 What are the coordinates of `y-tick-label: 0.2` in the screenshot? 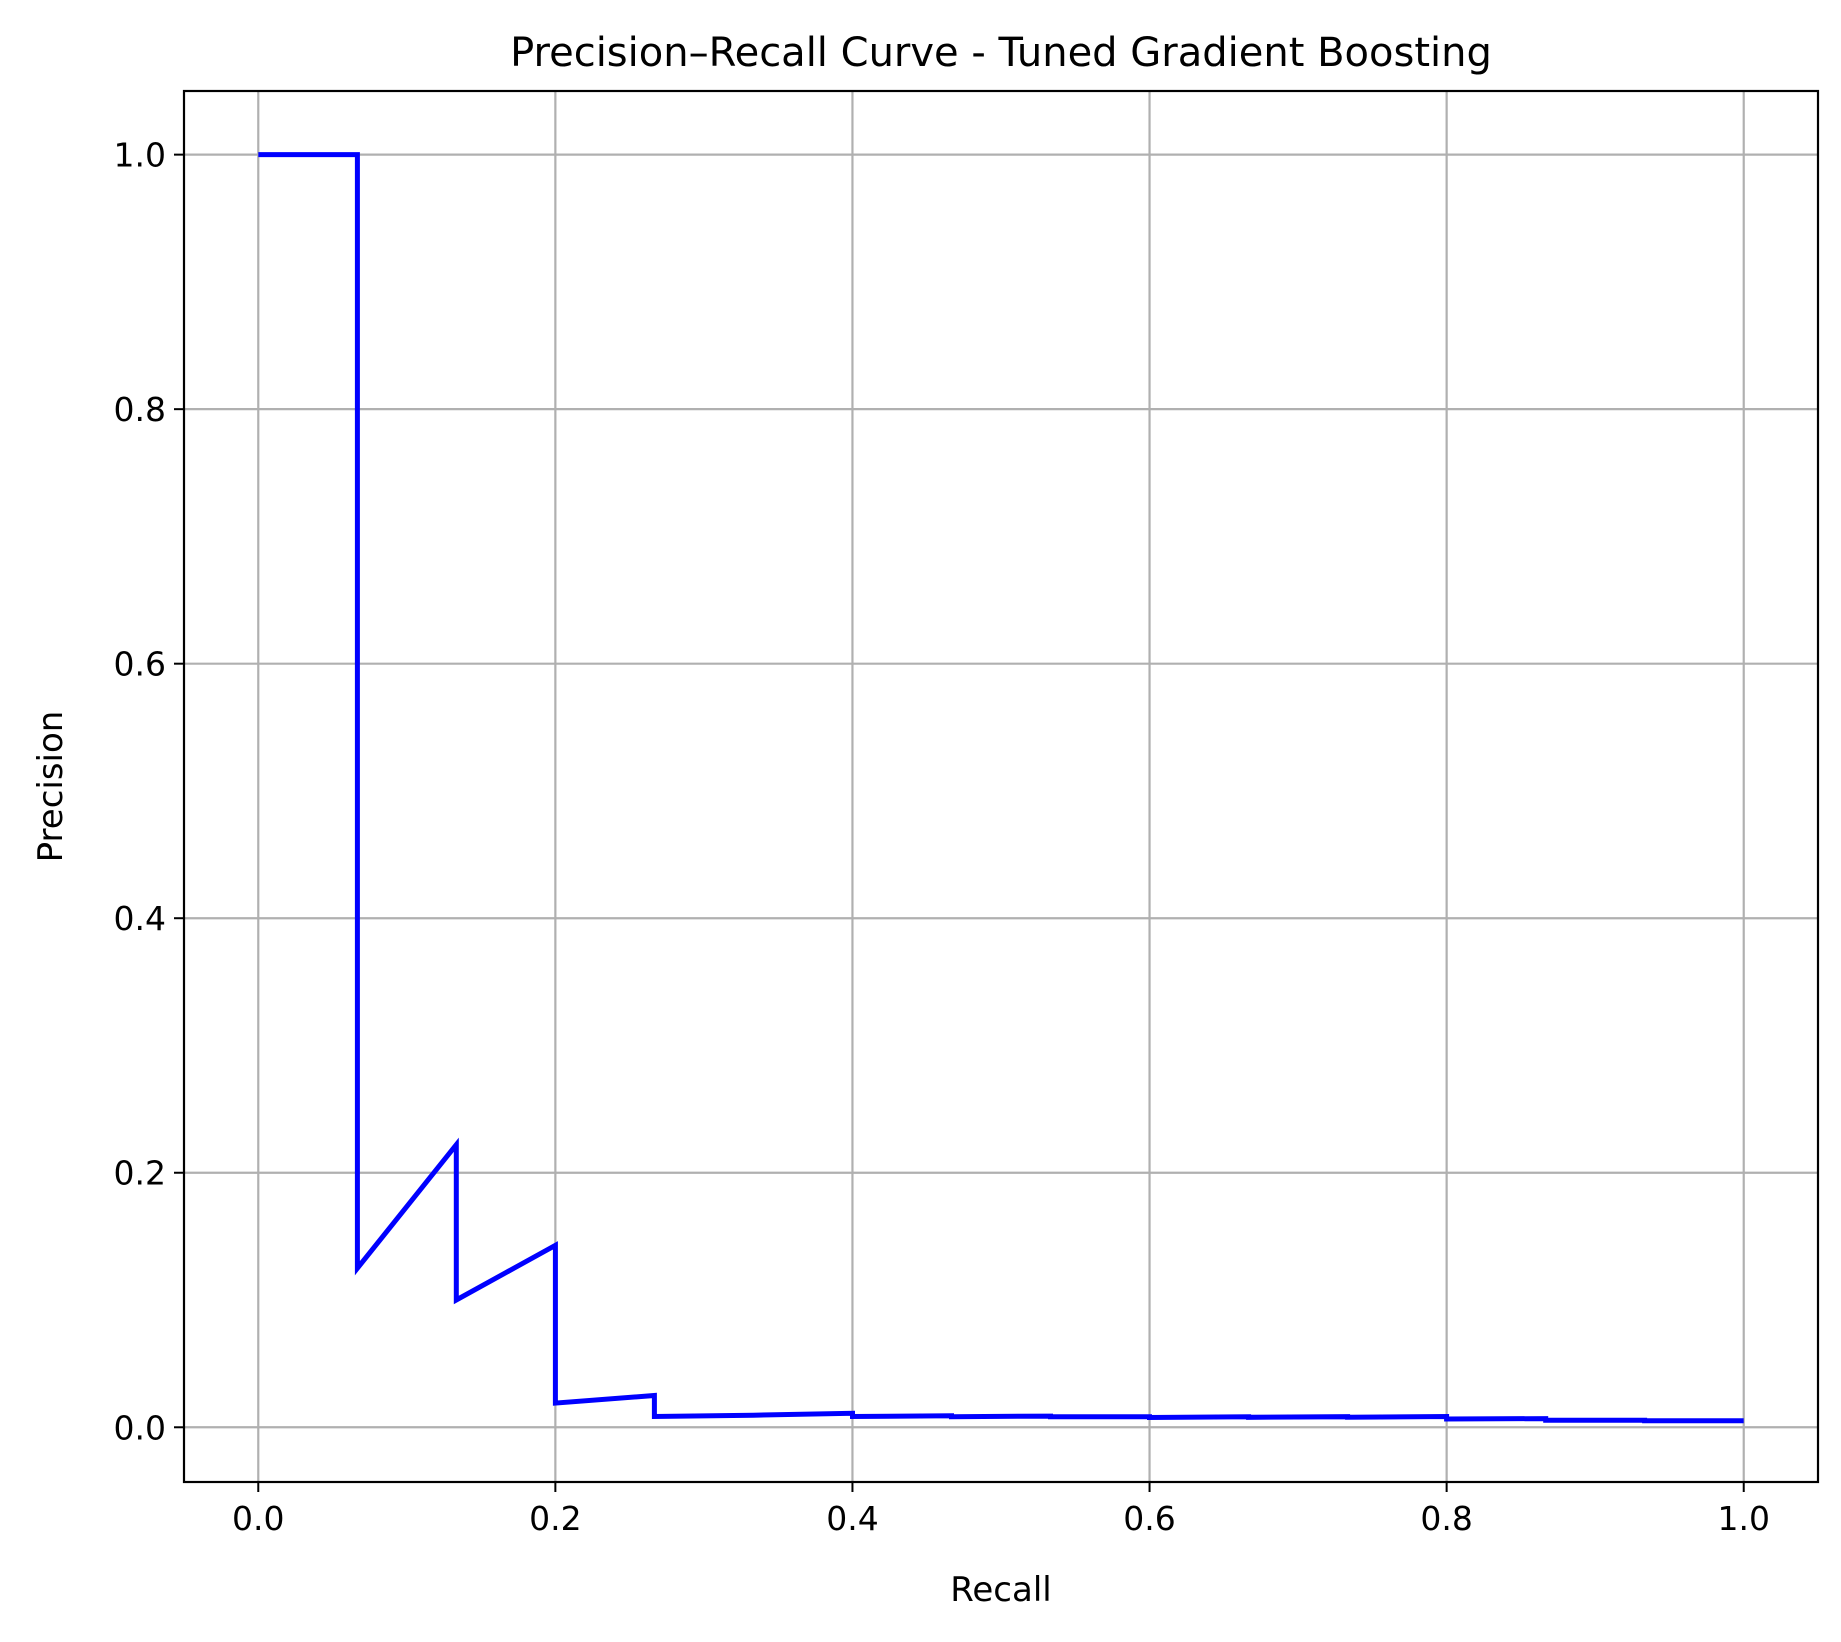 It's located at (140, 1173).